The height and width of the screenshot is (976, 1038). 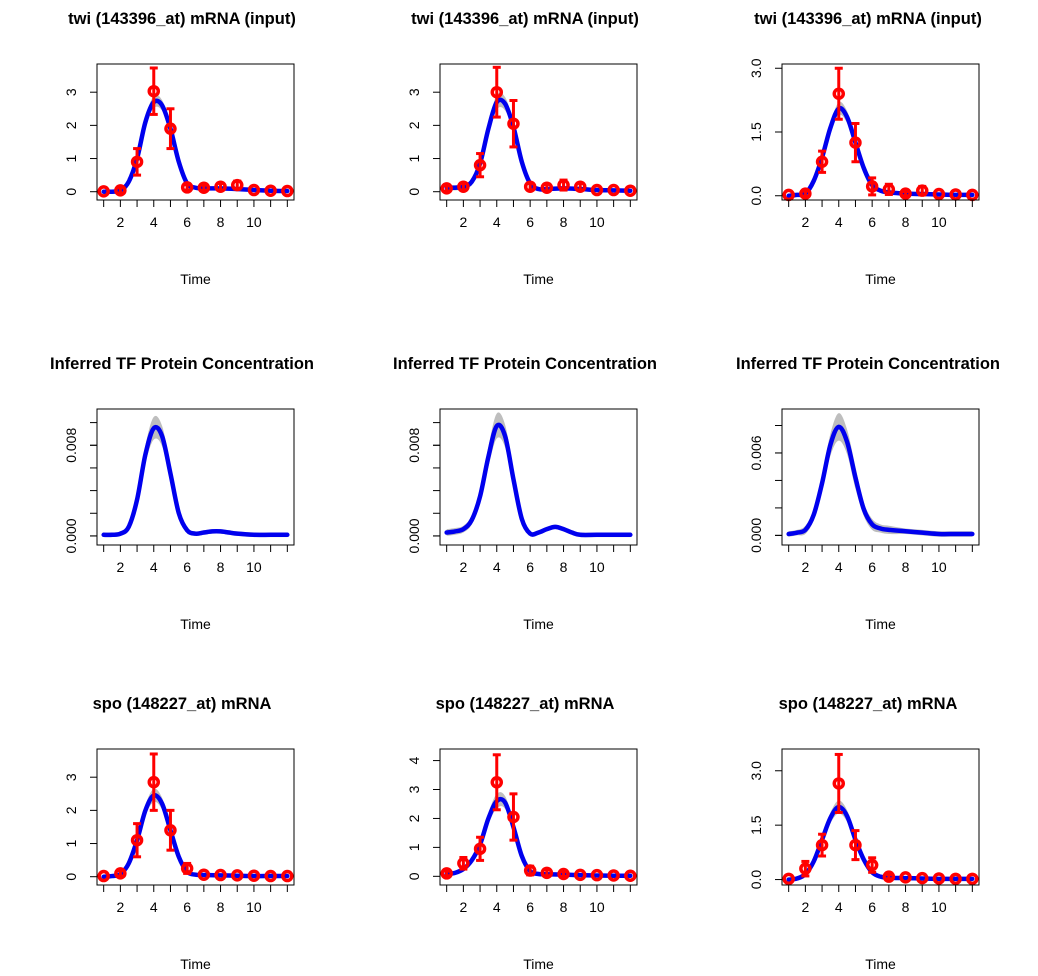 I want to click on y-tick-label: 0.006, so click(x=756, y=452).